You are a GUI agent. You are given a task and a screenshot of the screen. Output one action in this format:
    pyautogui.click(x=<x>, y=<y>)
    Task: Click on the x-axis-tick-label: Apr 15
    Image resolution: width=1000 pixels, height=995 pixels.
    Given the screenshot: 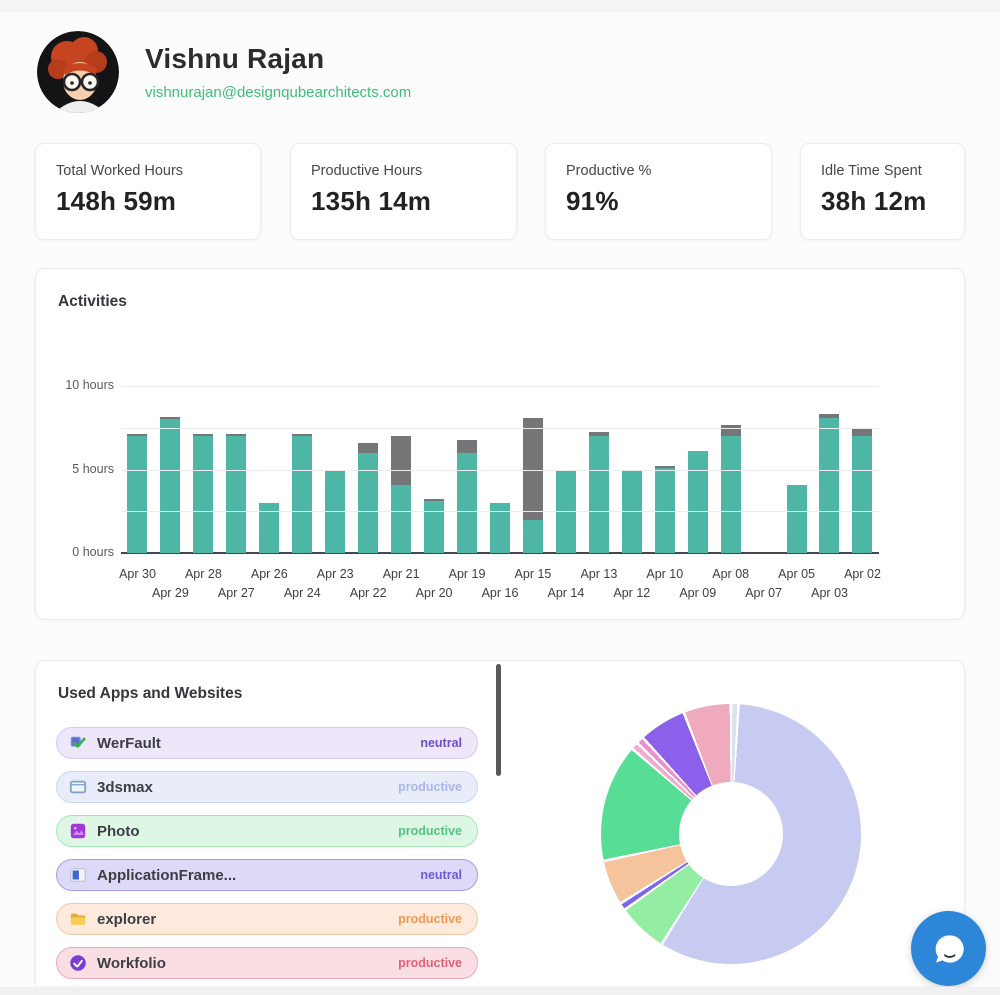 What is the action you would take?
    pyautogui.click(x=533, y=574)
    